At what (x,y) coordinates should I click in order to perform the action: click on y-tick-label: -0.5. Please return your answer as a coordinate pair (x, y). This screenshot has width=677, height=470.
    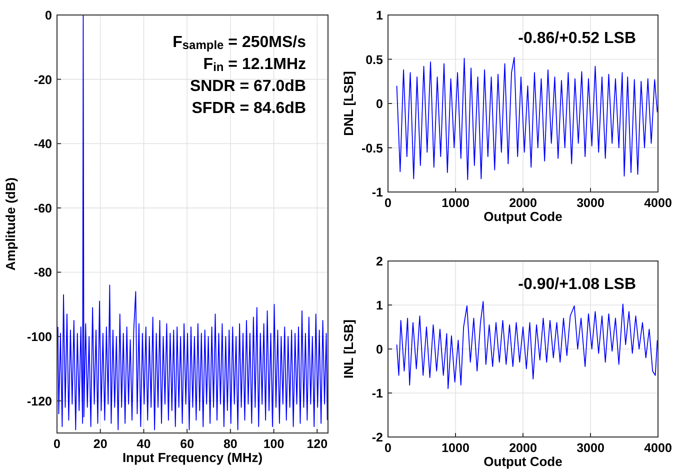
    Looking at the image, I should click on (372, 148).